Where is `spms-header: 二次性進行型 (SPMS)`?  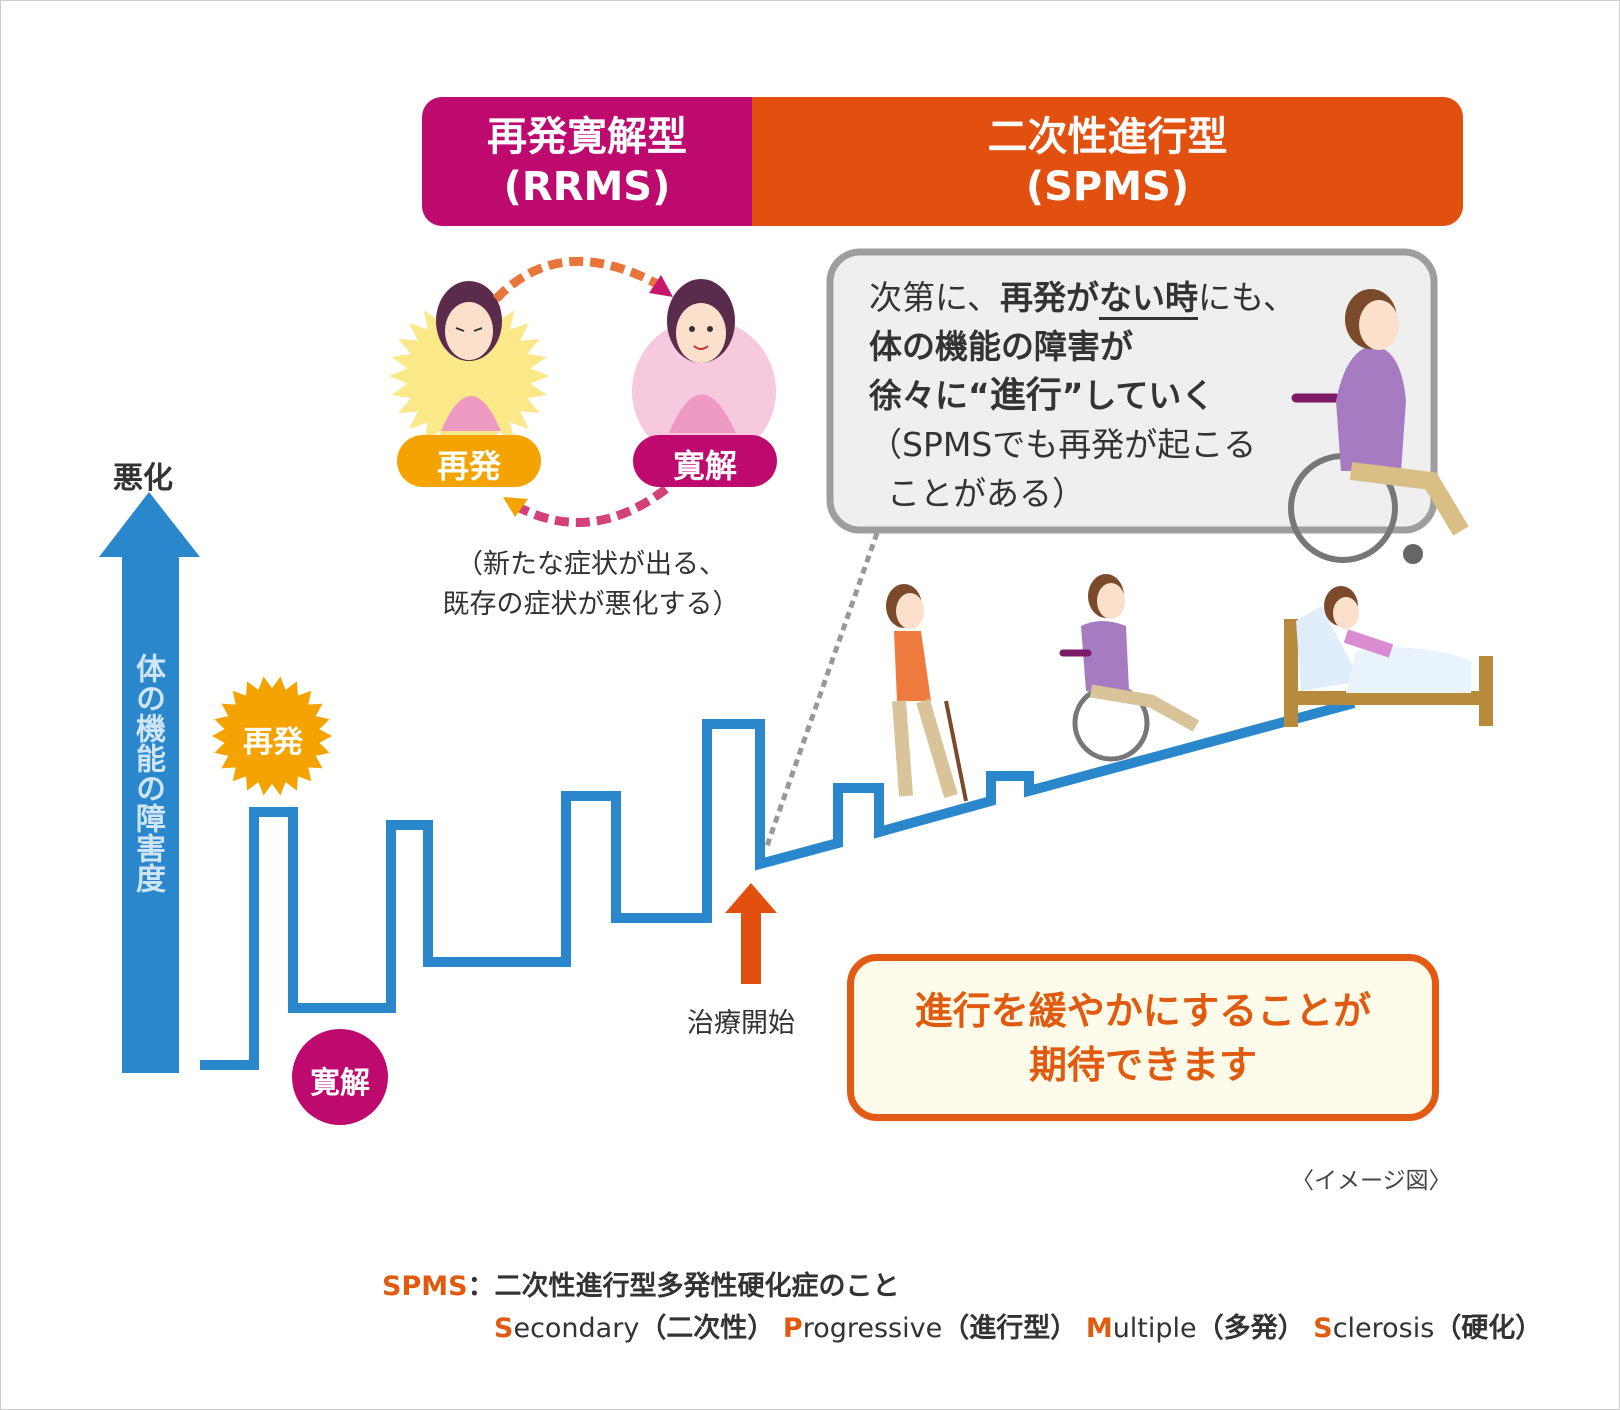
spms-header: 二次性進行型 (SPMS) is located at coordinates (1107, 161).